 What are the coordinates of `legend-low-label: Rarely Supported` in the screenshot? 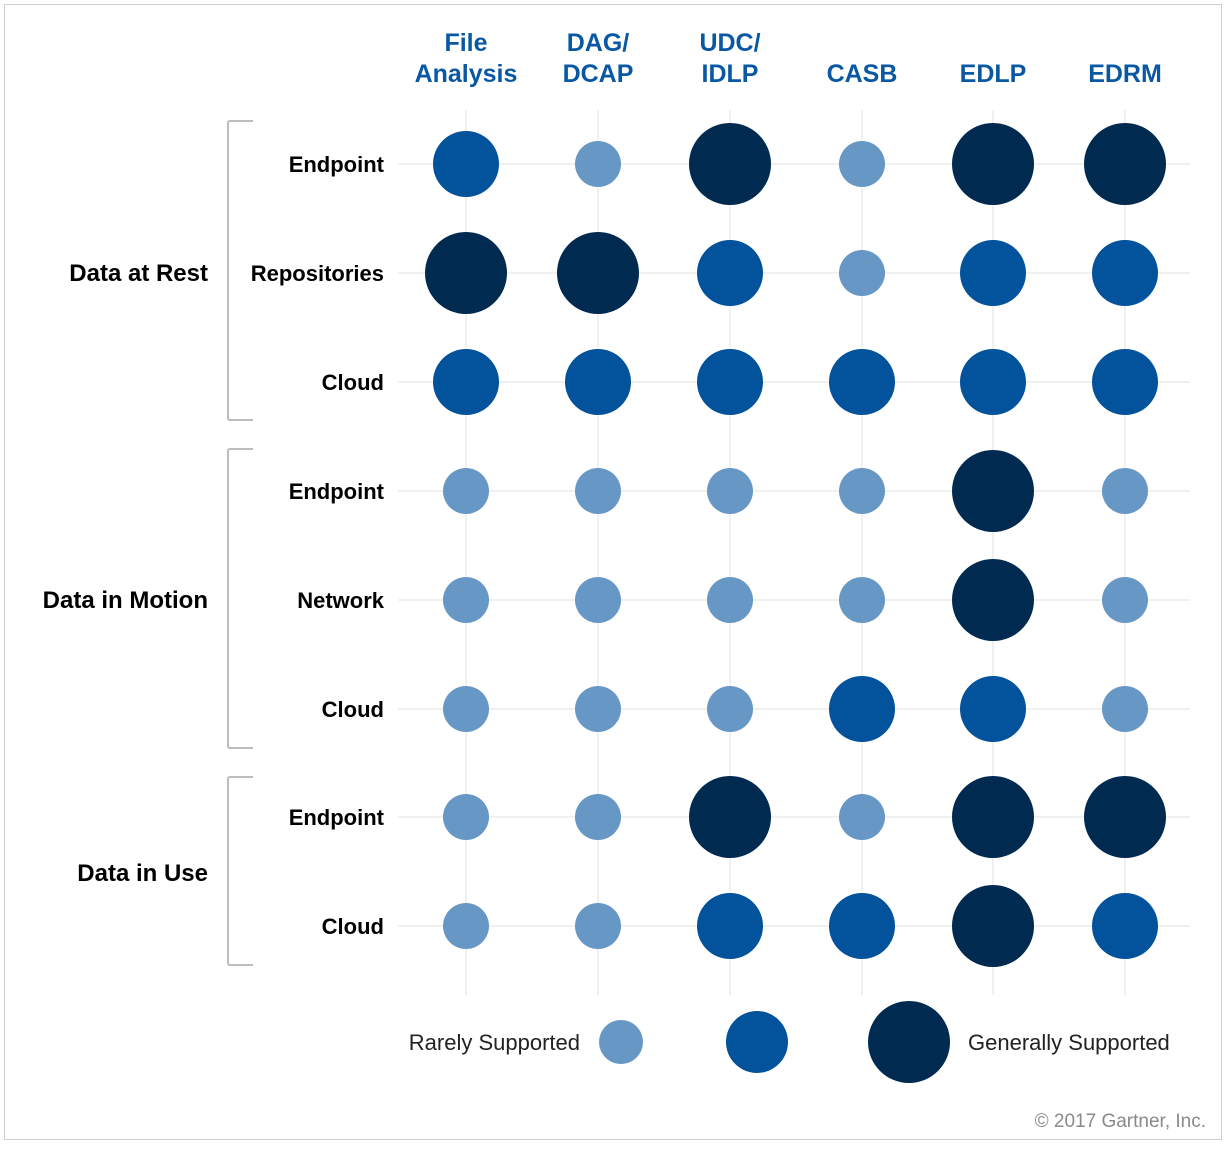 It's located at (494, 1042).